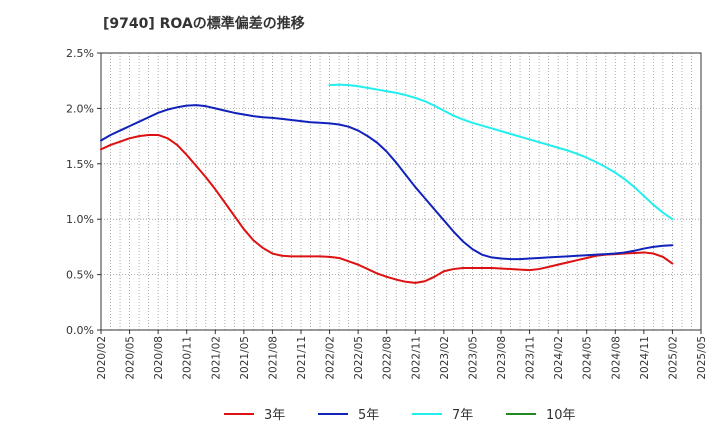 The height and width of the screenshot is (440, 720). What do you see at coordinates (204, 24) in the screenshot?
I see `chart-title: [9740] ROAの標準偏差の推移` at bounding box center [204, 24].